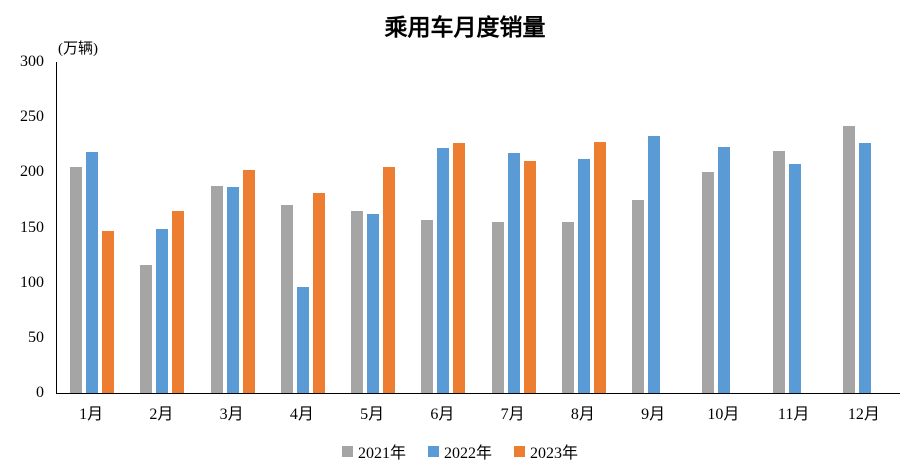 Image resolution: width=909 pixels, height=467 pixels. I want to click on y-tick-label-300: 300, so click(32, 61).